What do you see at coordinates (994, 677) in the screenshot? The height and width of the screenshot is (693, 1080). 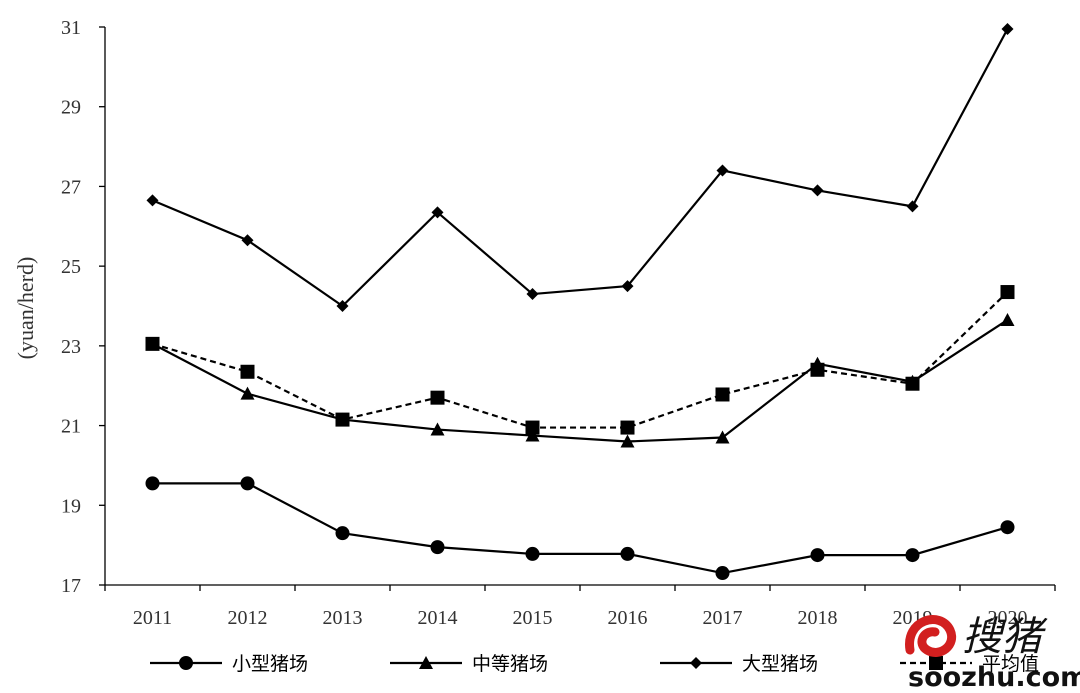 I see `watermark-text: soozhu.com` at bounding box center [994, 677].